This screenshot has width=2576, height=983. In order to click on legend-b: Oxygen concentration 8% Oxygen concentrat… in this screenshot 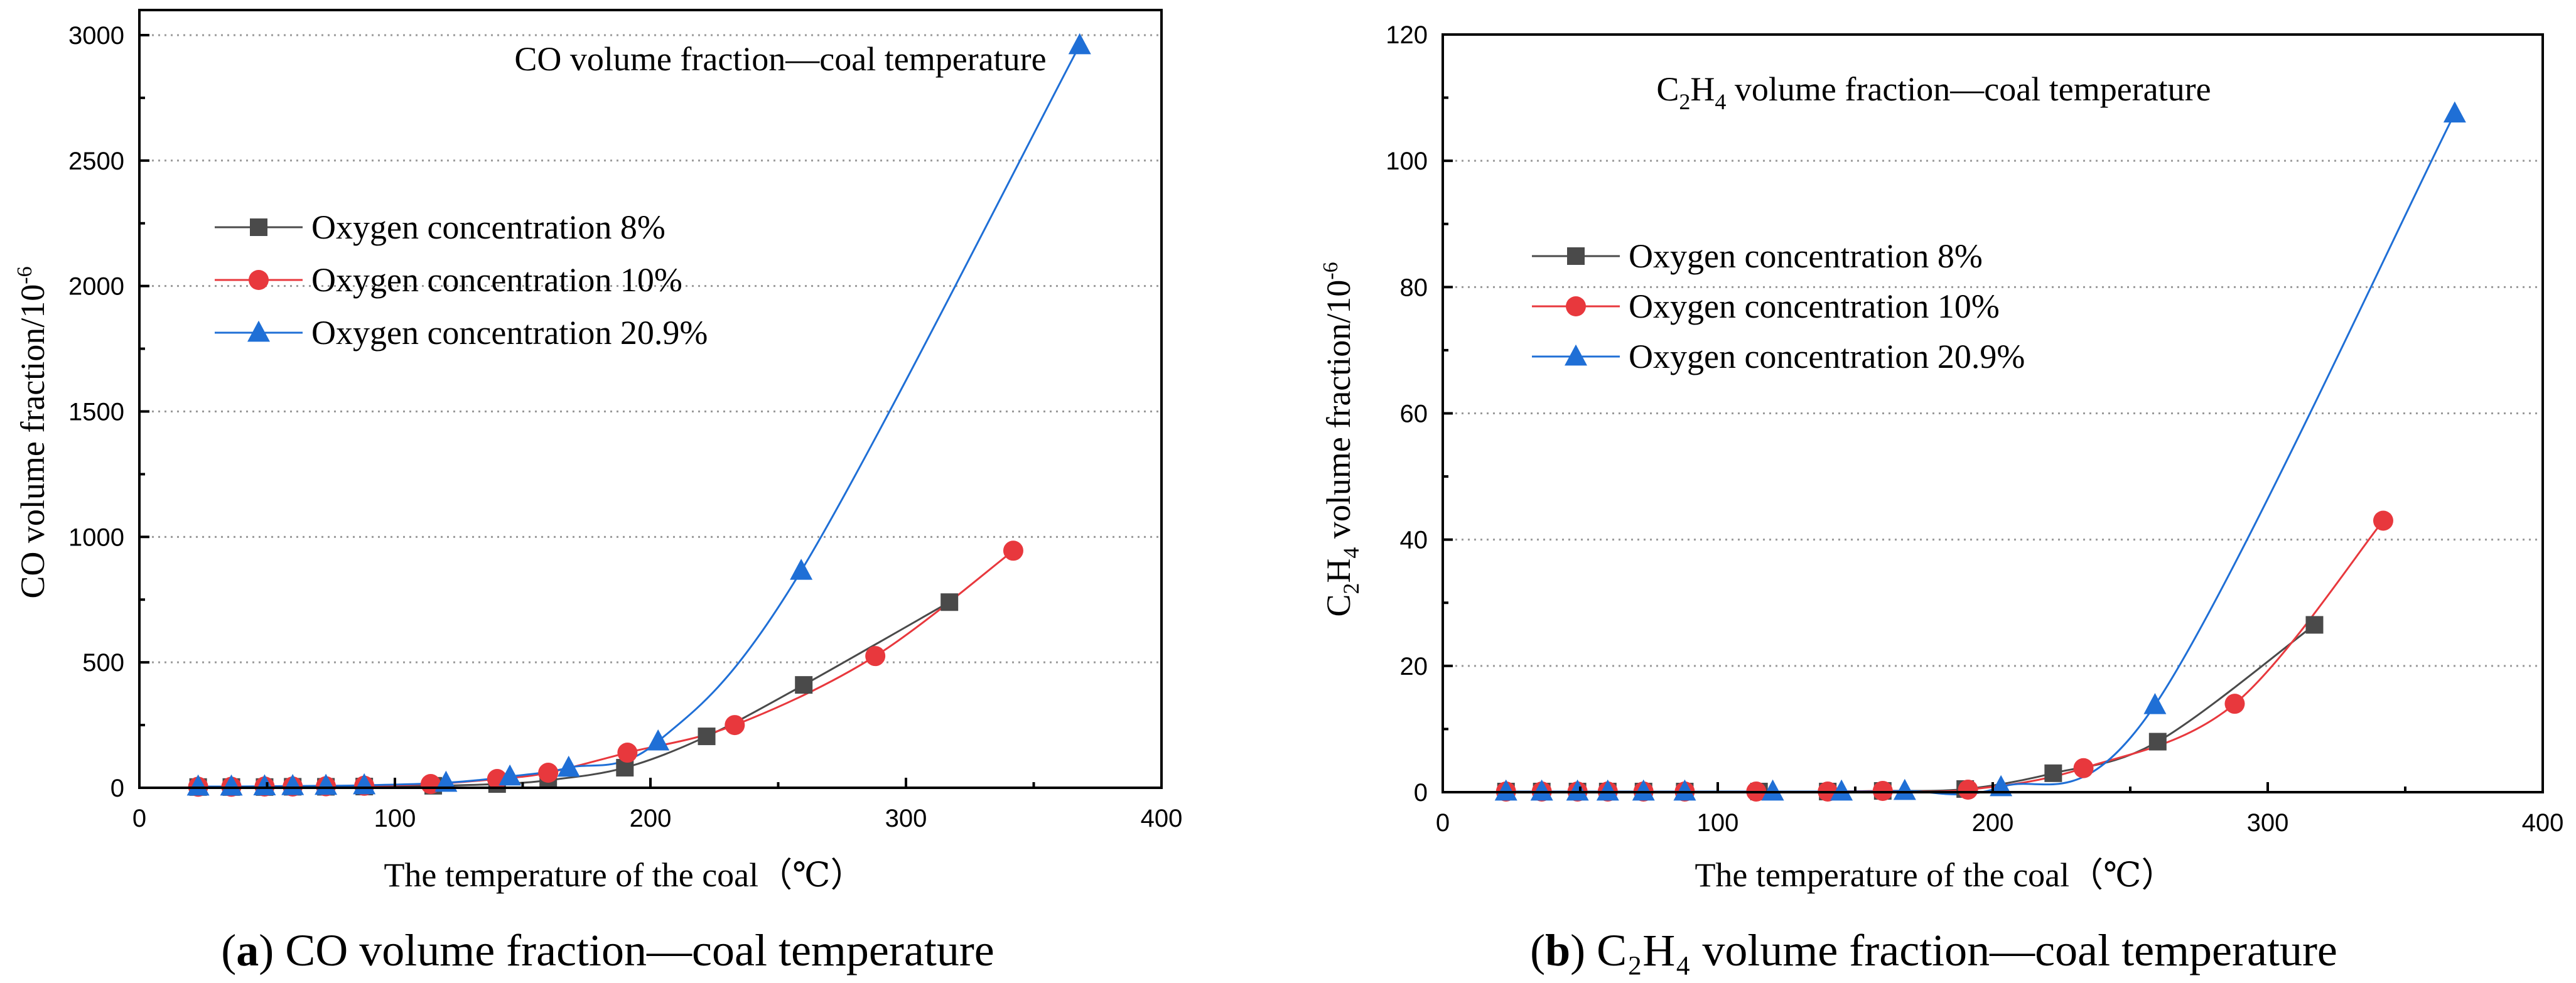, I will do `click(1778, 306)`.